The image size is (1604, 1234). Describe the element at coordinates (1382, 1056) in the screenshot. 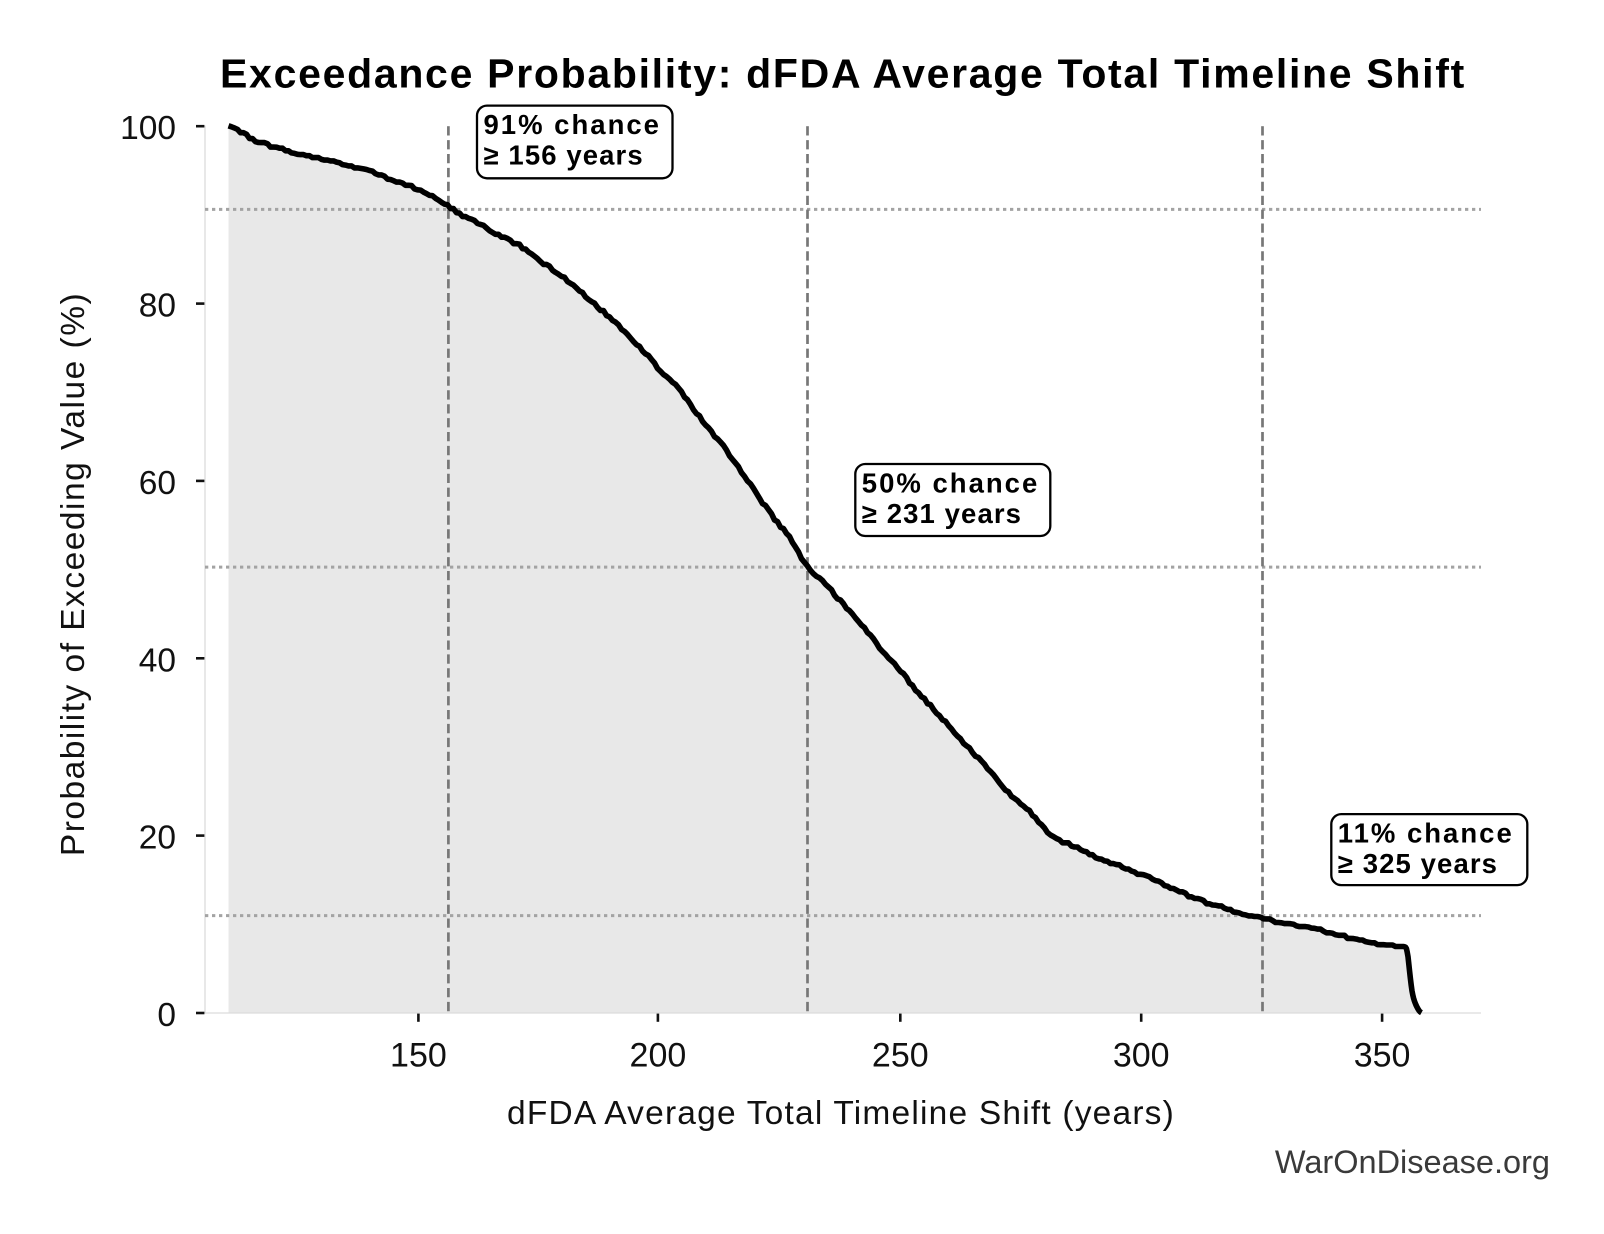

I see `svg-text: 350` at that location.